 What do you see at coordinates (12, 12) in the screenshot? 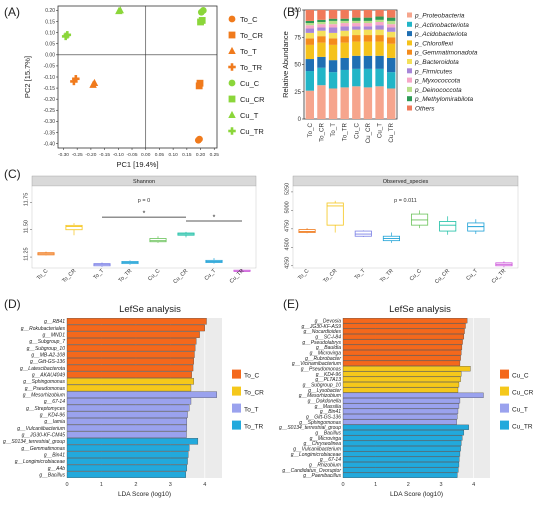
I see `panel-label: (A)` at bounding box center [12, 12].